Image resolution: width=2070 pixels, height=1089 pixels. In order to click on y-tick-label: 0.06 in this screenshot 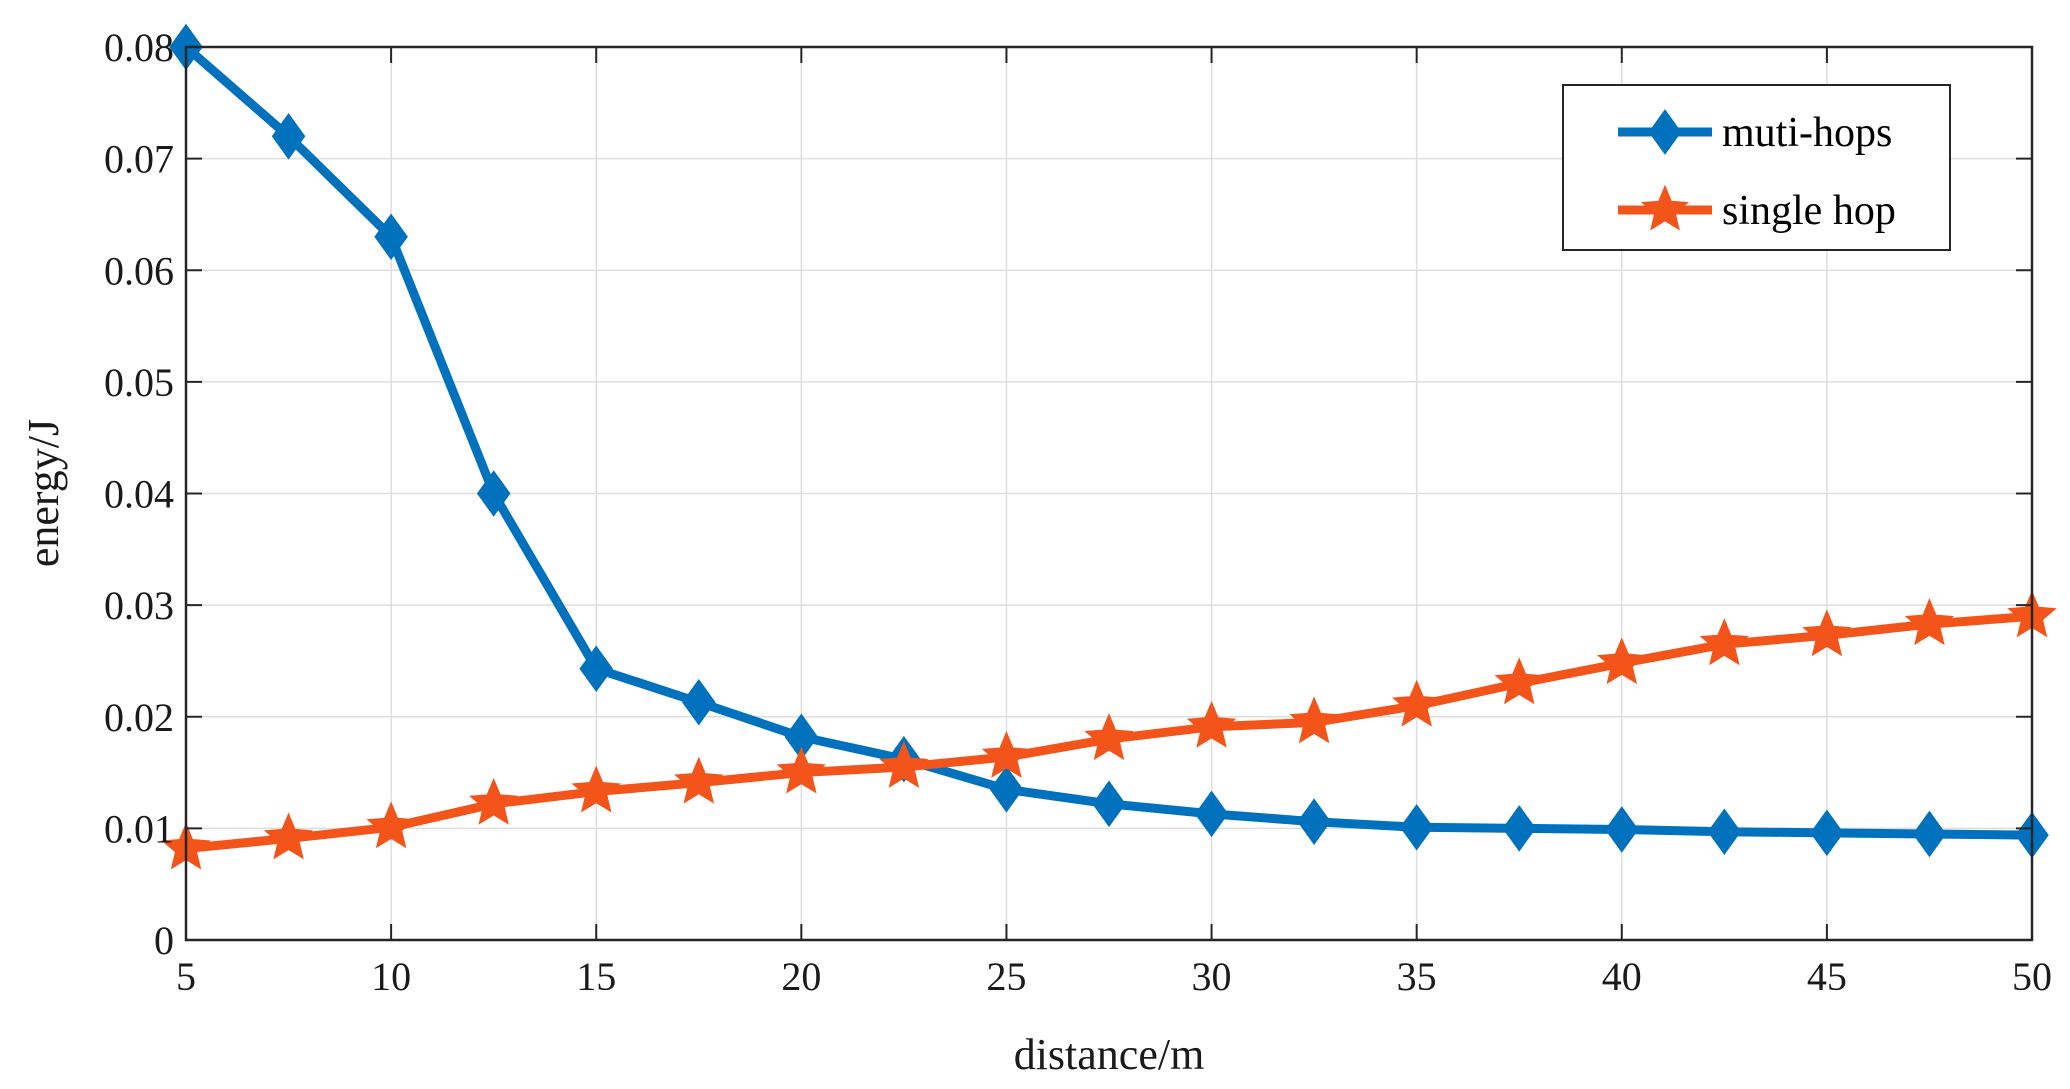, I will do `click(139, 270)`.